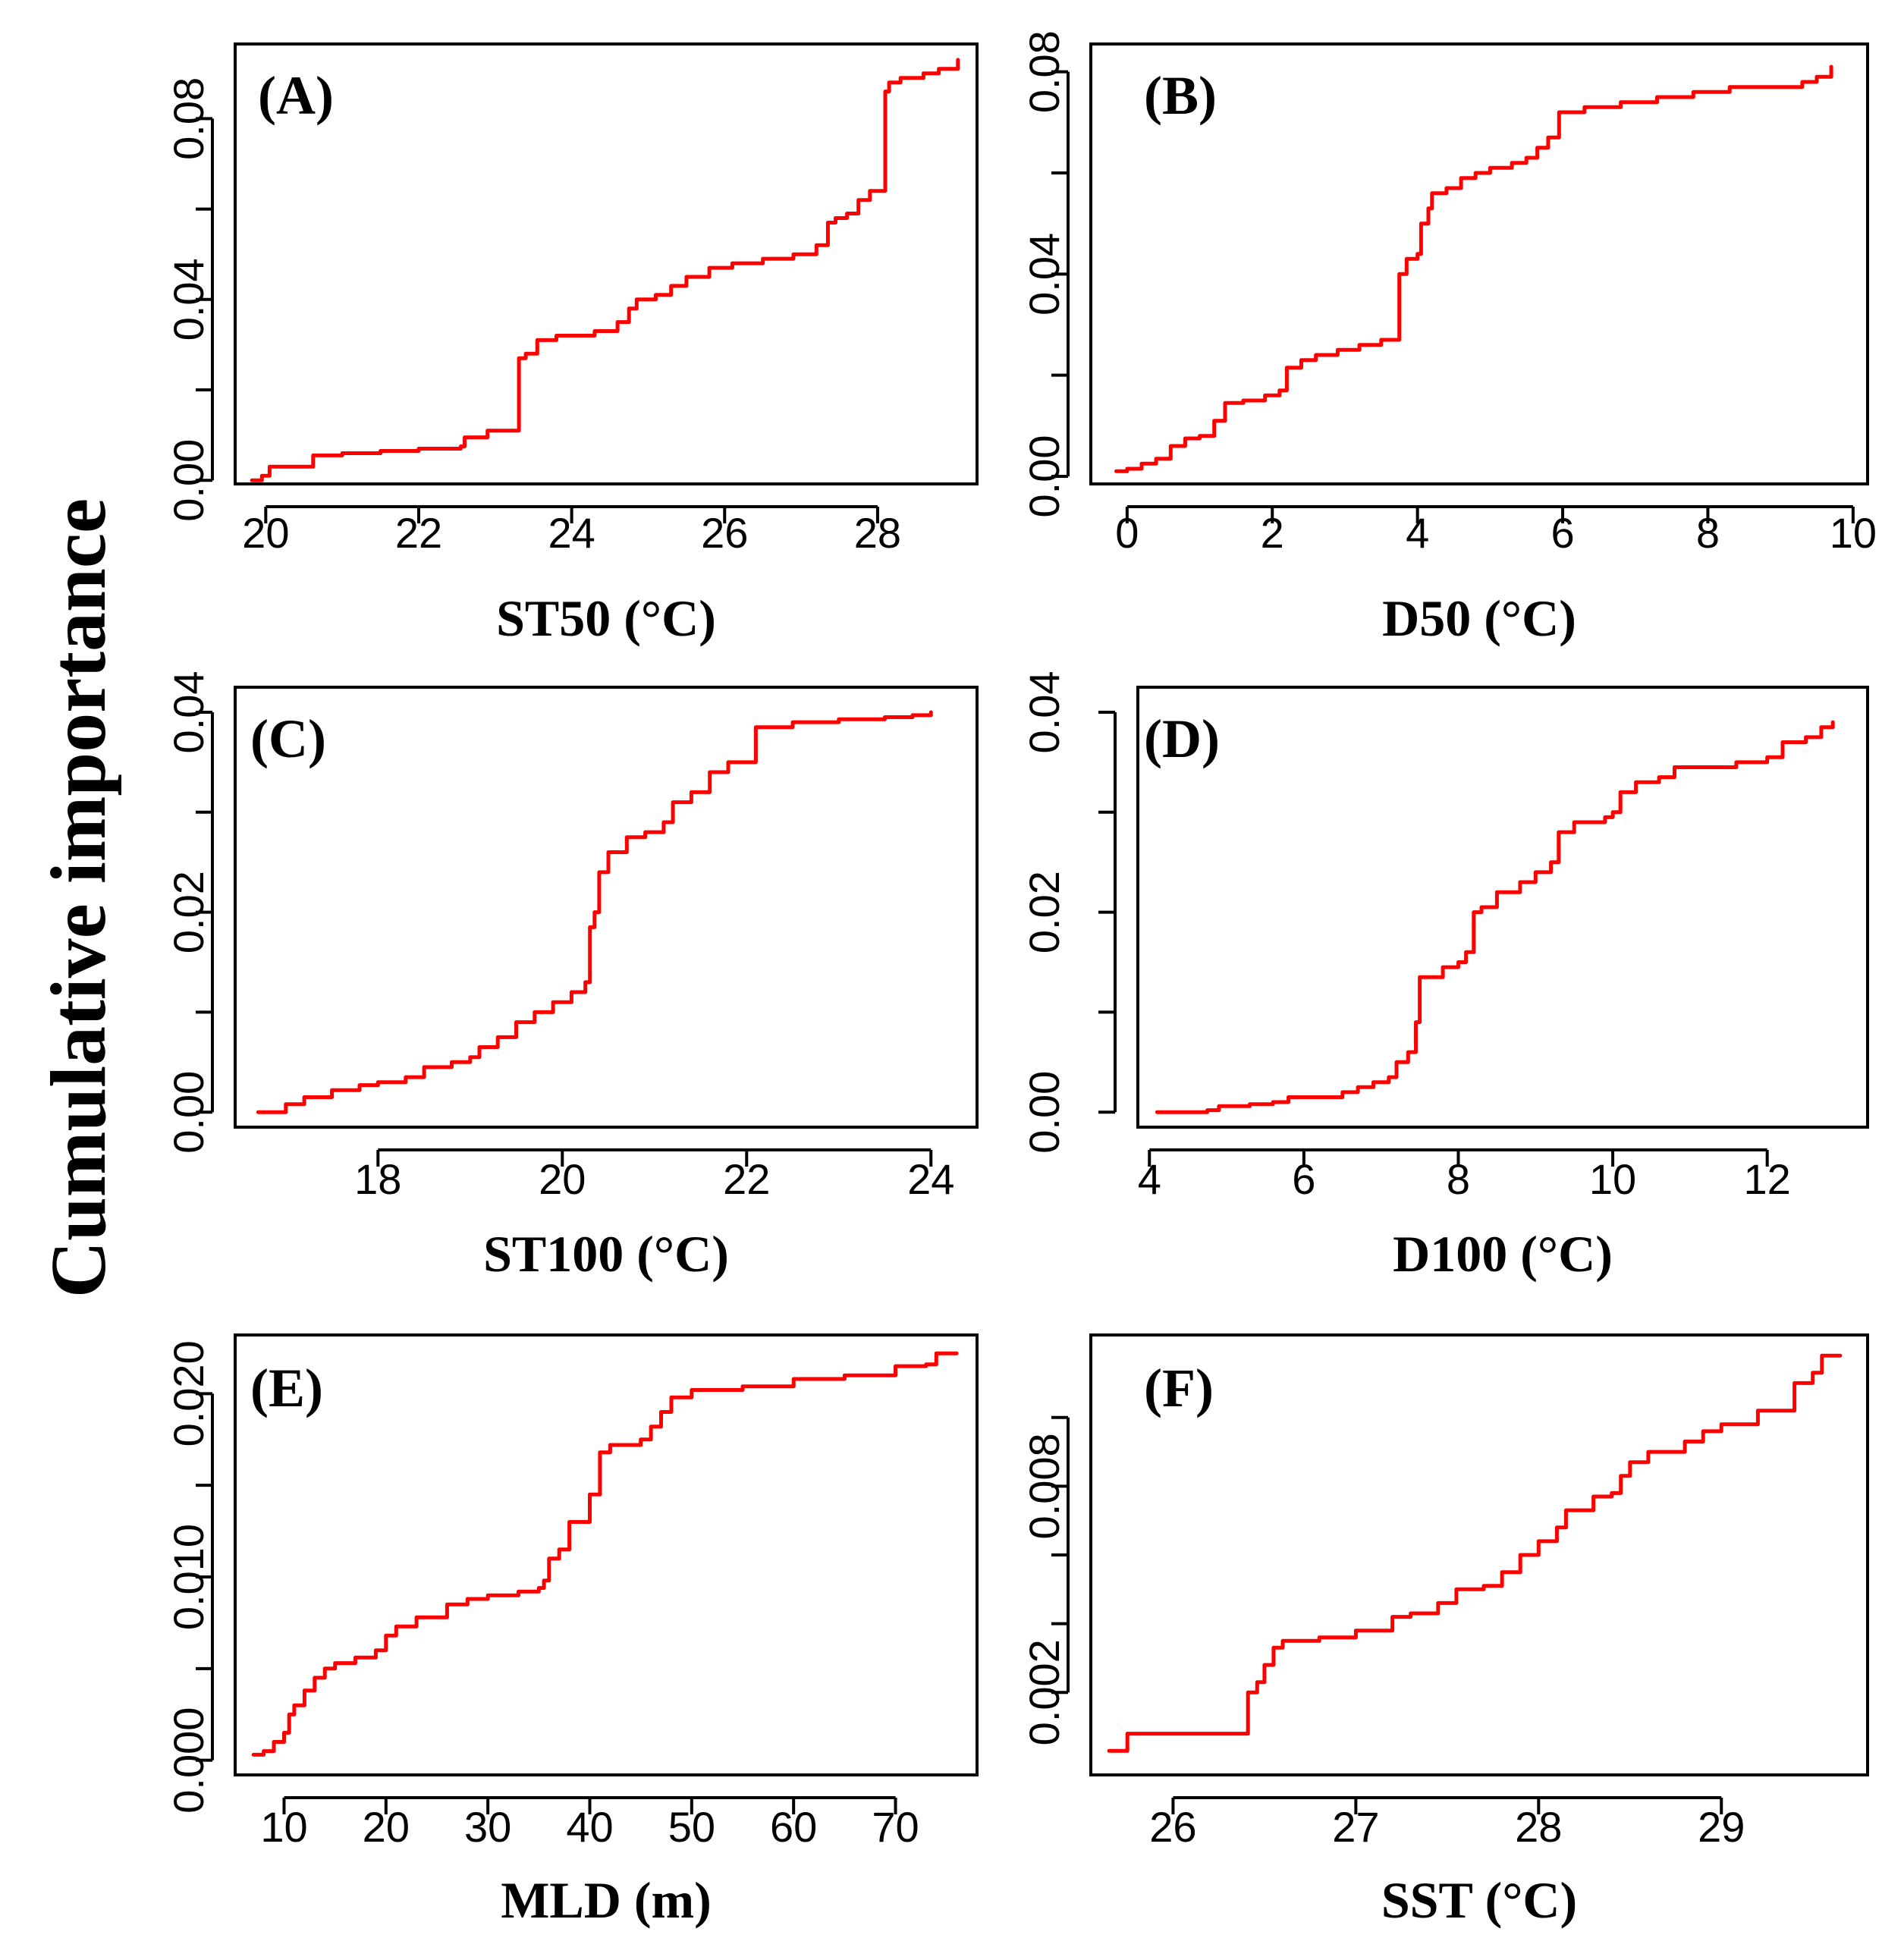 This screenshot has width=1904, height=1960. Describe the element at coordinates (1356, 1827) in the screenshot. I see `x-tick-label: 27` at that location.